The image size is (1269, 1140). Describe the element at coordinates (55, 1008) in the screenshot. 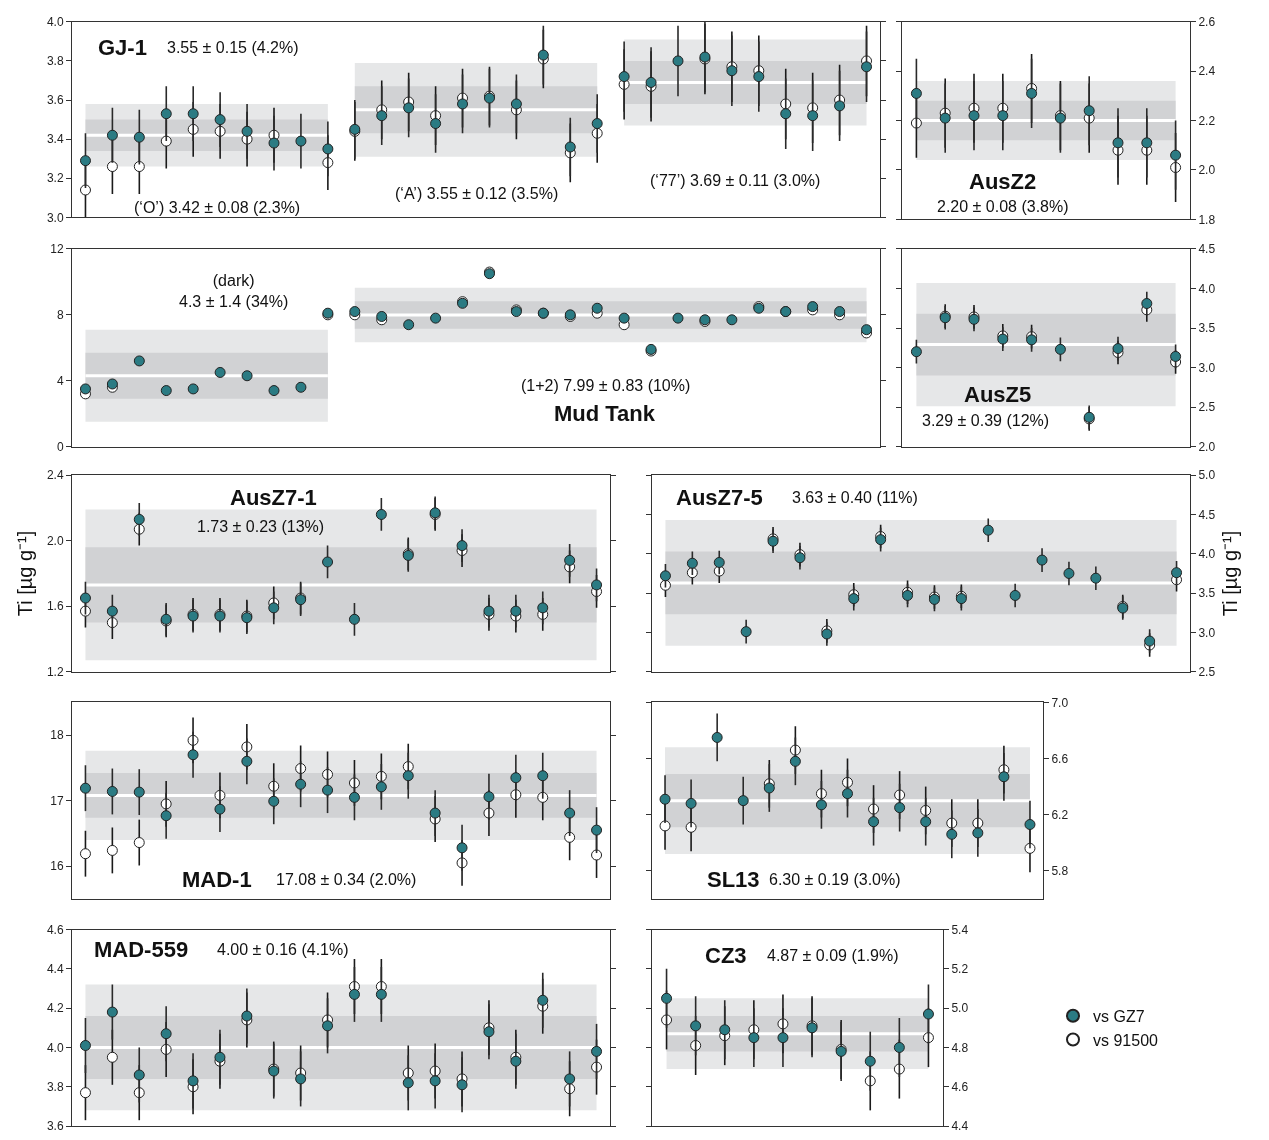

I see `y-tick-label: 4.2` at that location.